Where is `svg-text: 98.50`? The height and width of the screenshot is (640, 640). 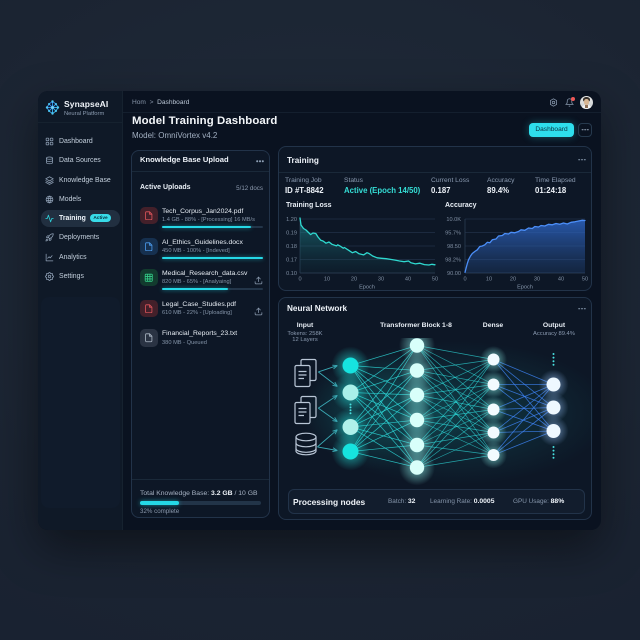
svg-text: 98.50 is located at coordinates (454, 247).